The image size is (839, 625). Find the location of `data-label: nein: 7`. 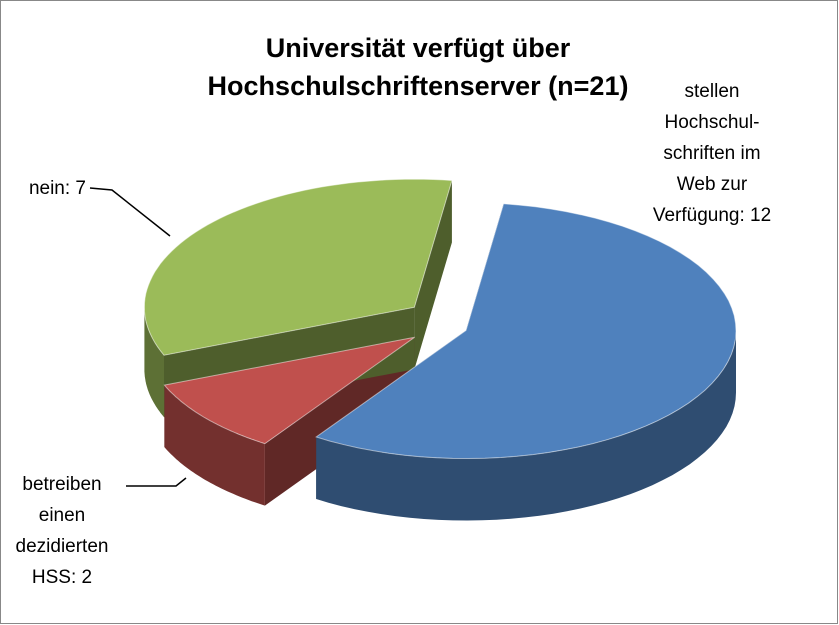

data-label: nein: 7 is located at coordinates (57, 188).